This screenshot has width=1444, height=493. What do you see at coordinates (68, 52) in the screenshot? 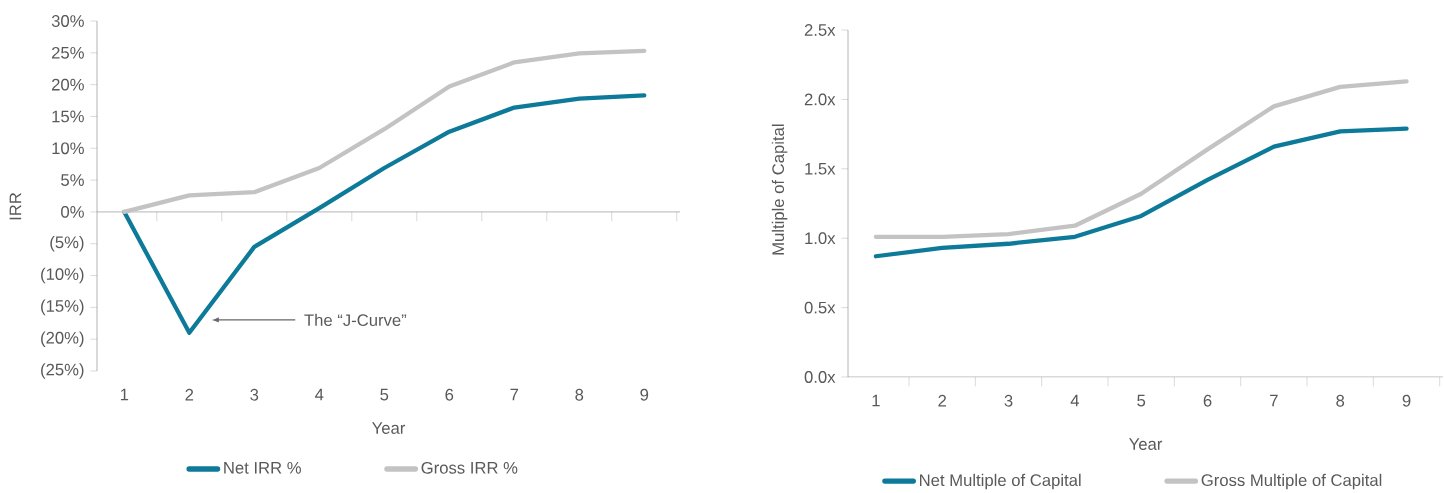
I see `y-tick-label: 25%` at bounding box center [68, 52].